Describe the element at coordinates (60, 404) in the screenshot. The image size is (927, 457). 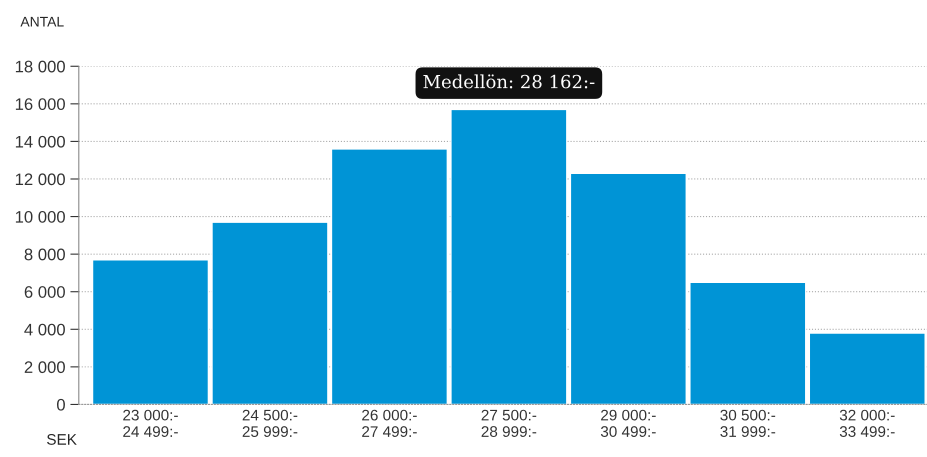
I see `y-tick-label: 0` at that location.